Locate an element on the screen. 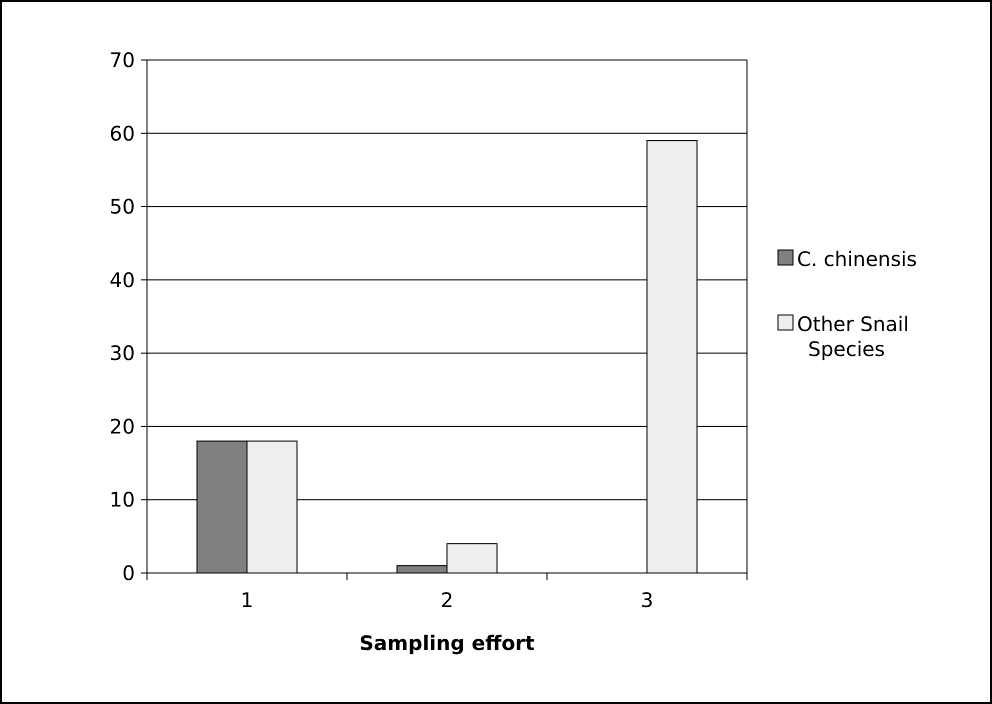  x-tick-label: 1 is located at coordinates (247, 600).